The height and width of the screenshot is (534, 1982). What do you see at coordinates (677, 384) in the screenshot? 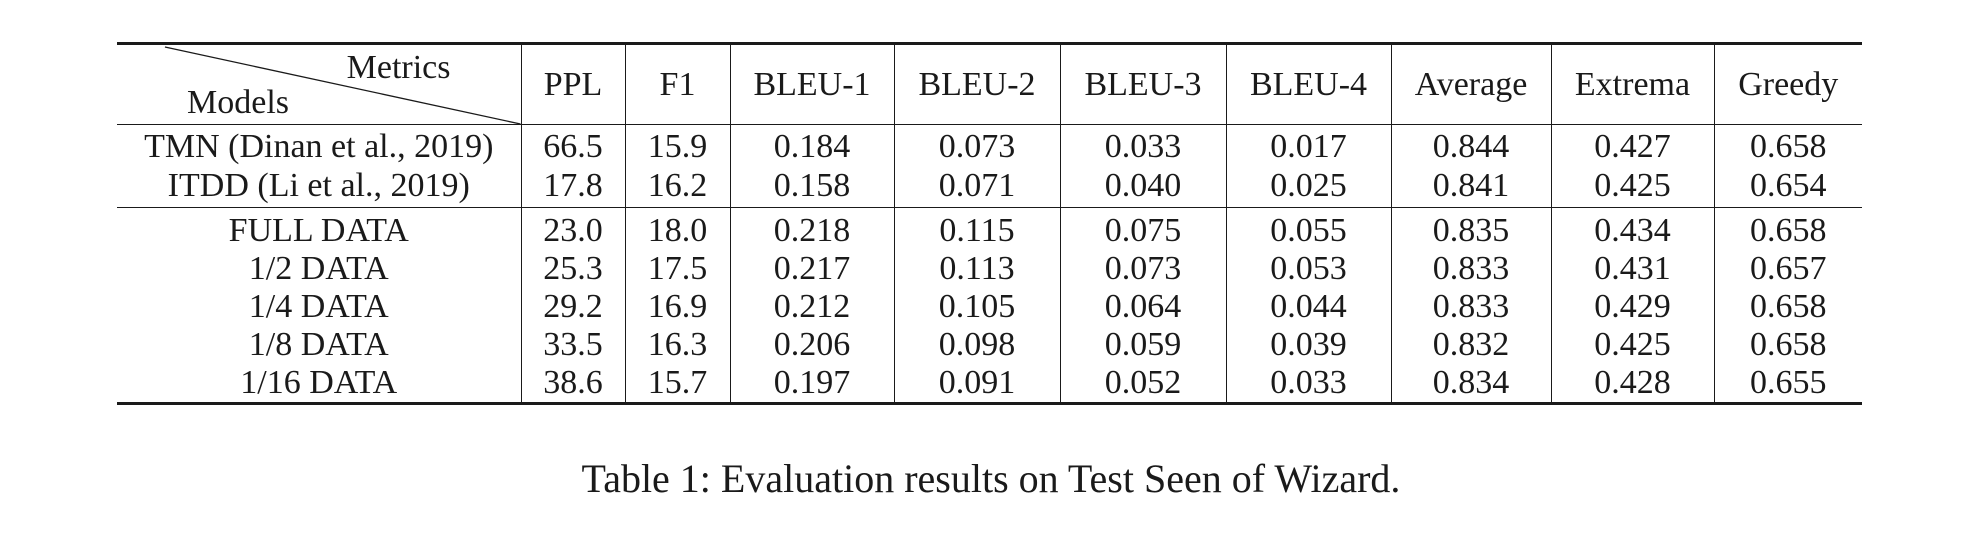
I see `value-cell-f1: 15.7` at bounding box center [677, 384].